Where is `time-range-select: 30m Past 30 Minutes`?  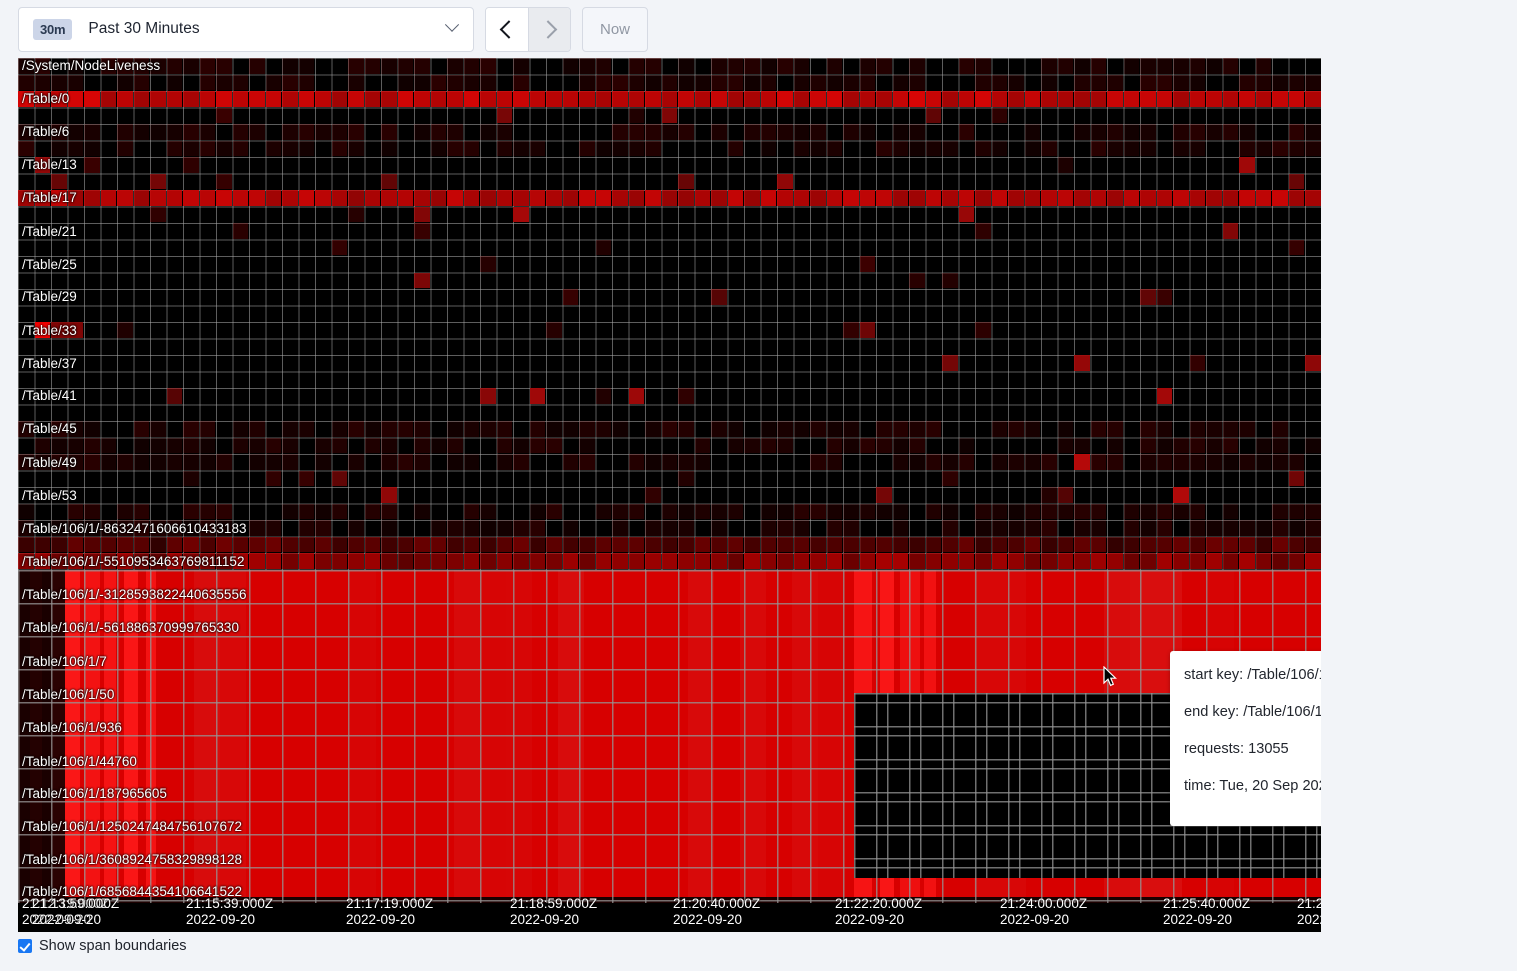
time-range-select: 30m Past 30 Minutes is located at coordinates (246, 29).